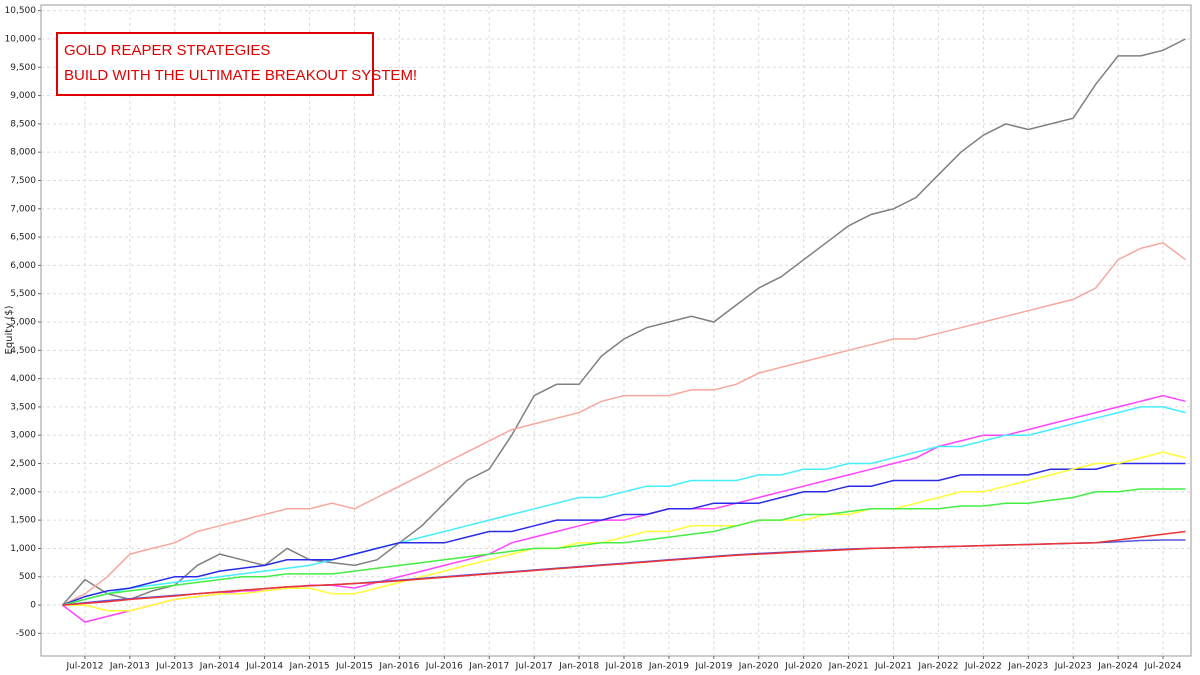  Describe the element at coordinates (23, 436) in the screenshot. I see `y-tick-label: 3,000` at that location.